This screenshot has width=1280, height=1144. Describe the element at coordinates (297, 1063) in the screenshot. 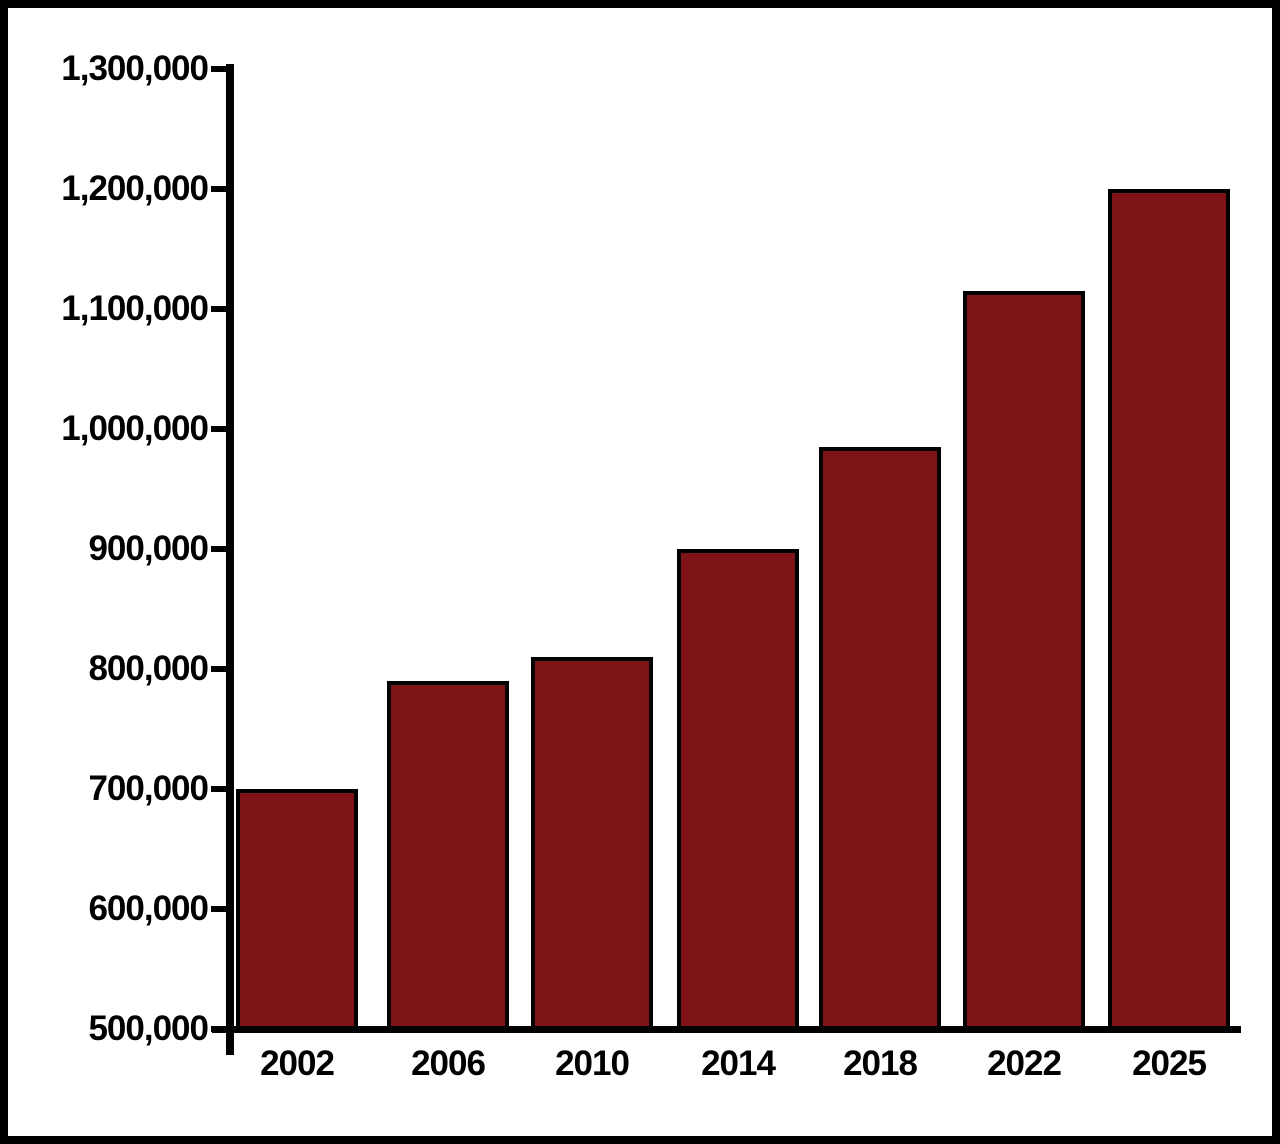

I see `x-axis-label-2002: 2002` at that location.